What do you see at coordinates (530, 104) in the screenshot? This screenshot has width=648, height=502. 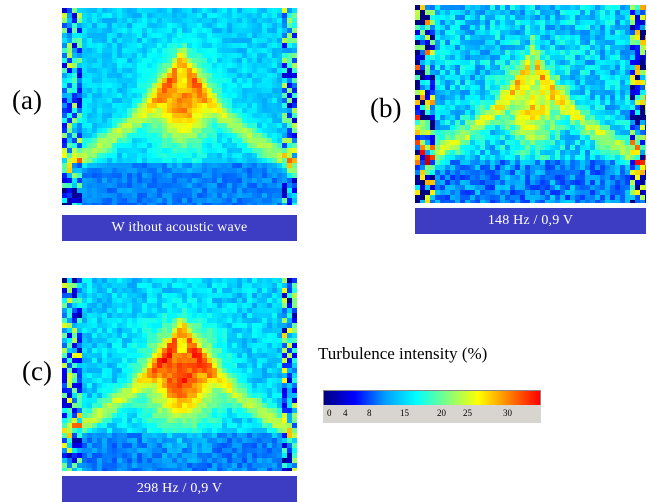 I see `panel-b-turbulence-map` at bounding box center [530, 104].